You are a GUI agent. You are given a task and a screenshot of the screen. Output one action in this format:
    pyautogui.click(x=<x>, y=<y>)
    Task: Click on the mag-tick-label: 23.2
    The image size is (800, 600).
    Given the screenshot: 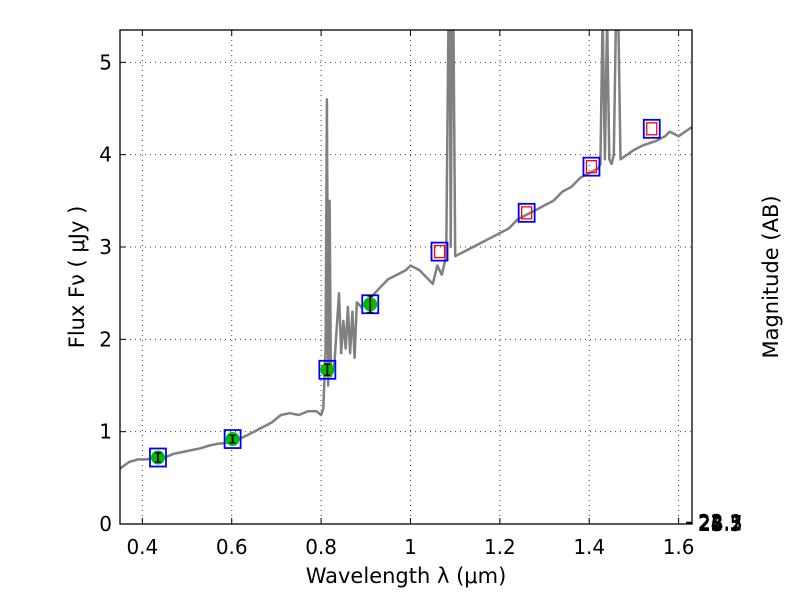 What is the action you would take?
    pyautogui.click(x=720, y=523)
    